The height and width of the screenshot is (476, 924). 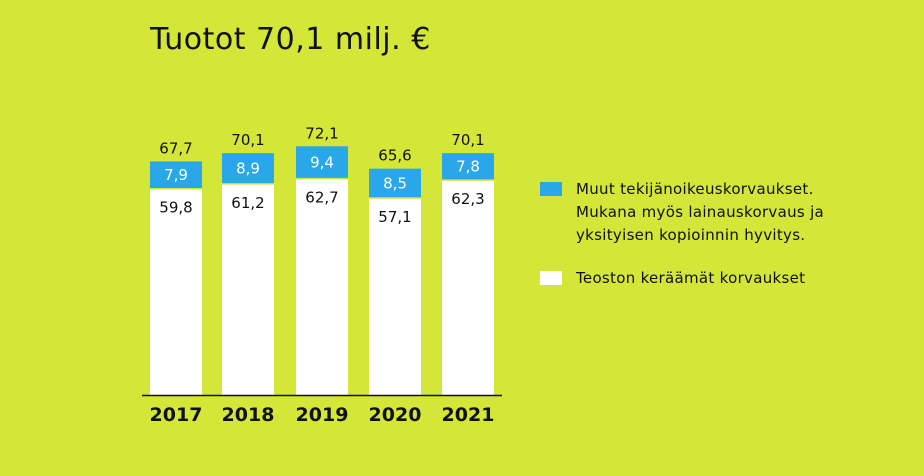 I want to click on data-label-teosto-2020: 57,1, so click(x=394, y=217).